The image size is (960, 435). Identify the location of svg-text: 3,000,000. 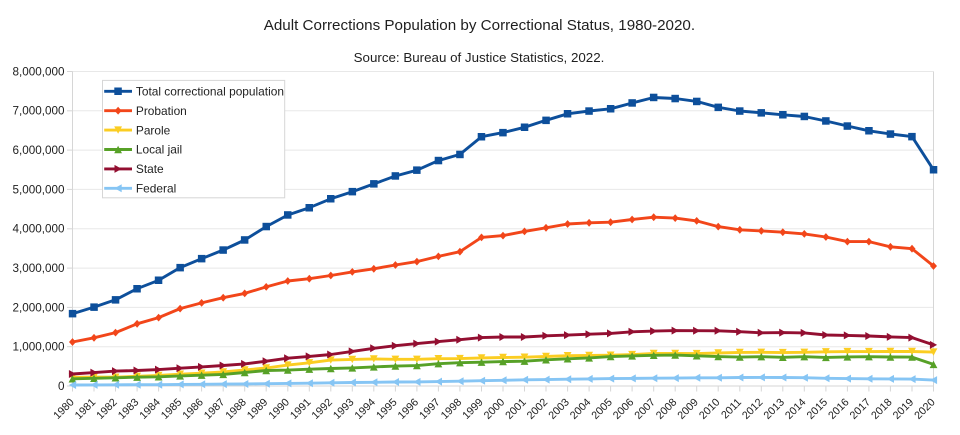
(39, 268).